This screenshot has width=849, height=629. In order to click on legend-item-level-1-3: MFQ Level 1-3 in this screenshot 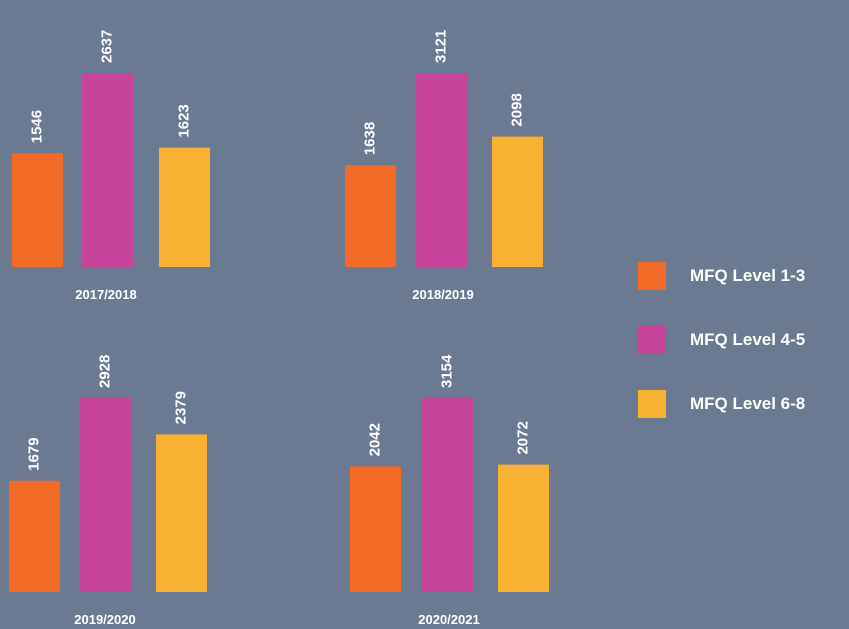, I will do `click(743, 276)`.